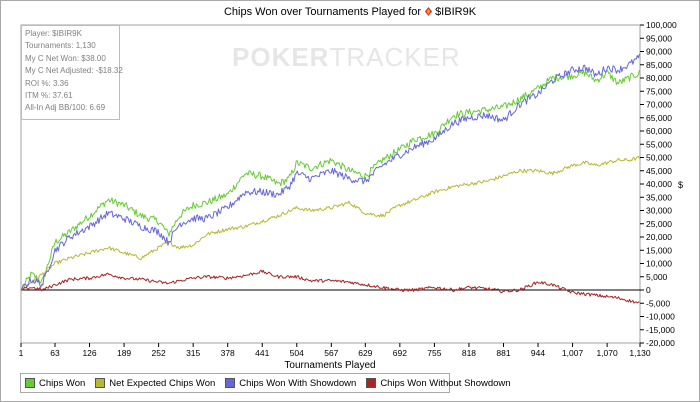 The image size is (700, 402). I want to click on legend-item-without-showdown: Chips Won Without Showdown, so click(438, 383).